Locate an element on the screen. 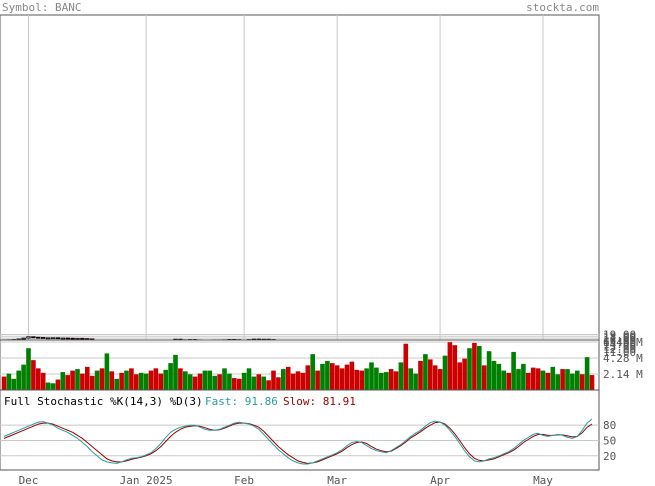  price-tick-label: 16.00 is located at coordinates (619, 340).